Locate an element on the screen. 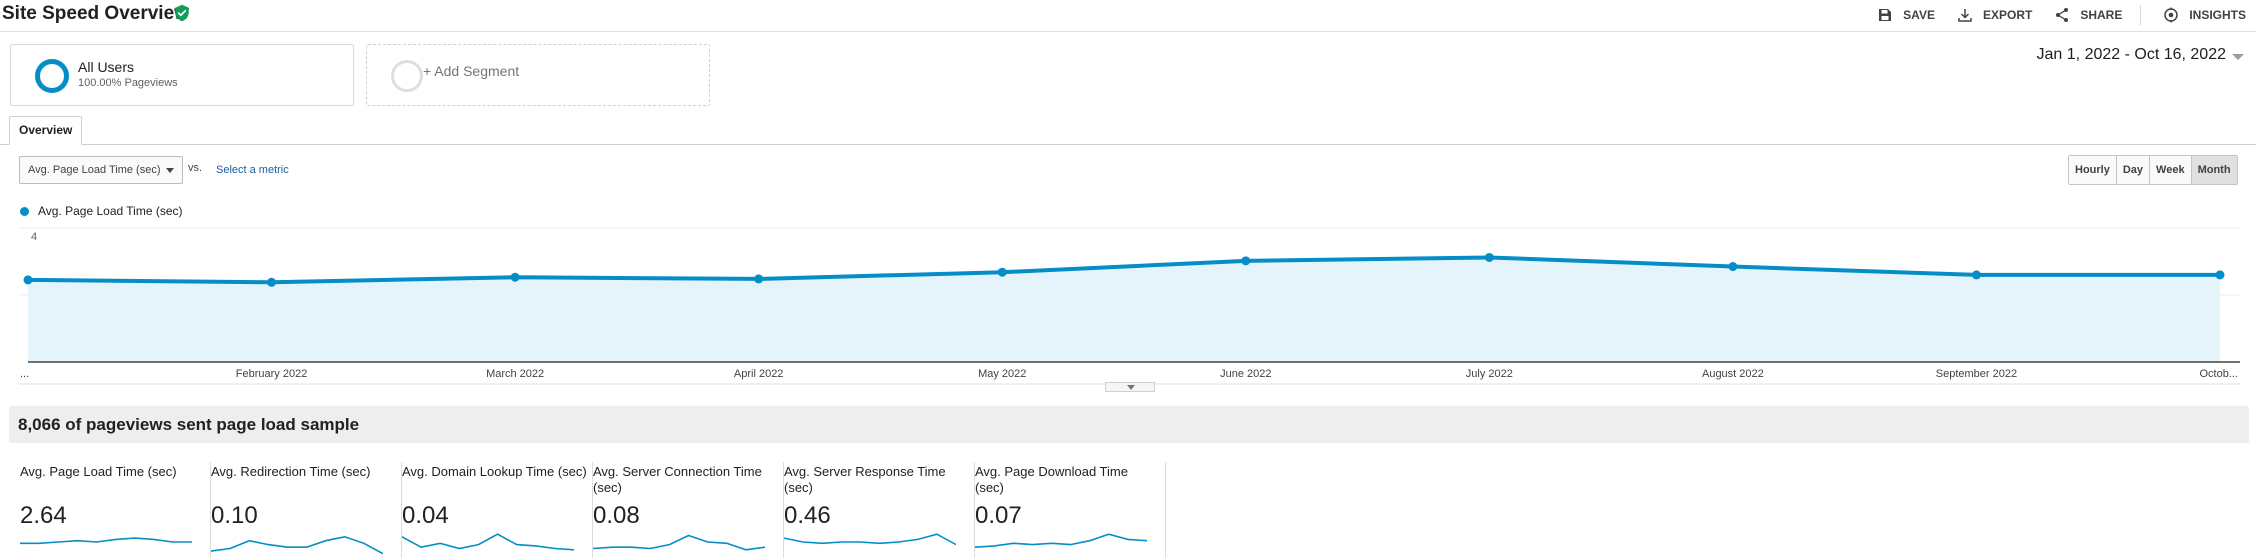 Image resolution: width=2256 pixels, height=558 pixels. segment-all-users: All Users 100.00% Pageviews is located at coordinates (182, 75).